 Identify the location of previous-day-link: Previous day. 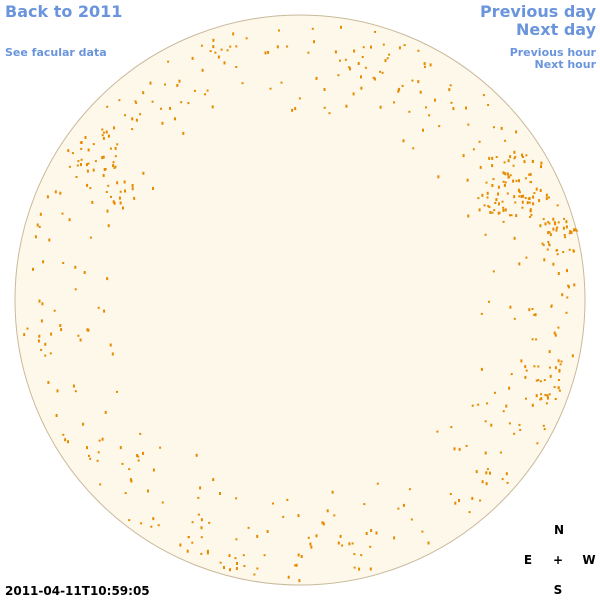
(538, 11).